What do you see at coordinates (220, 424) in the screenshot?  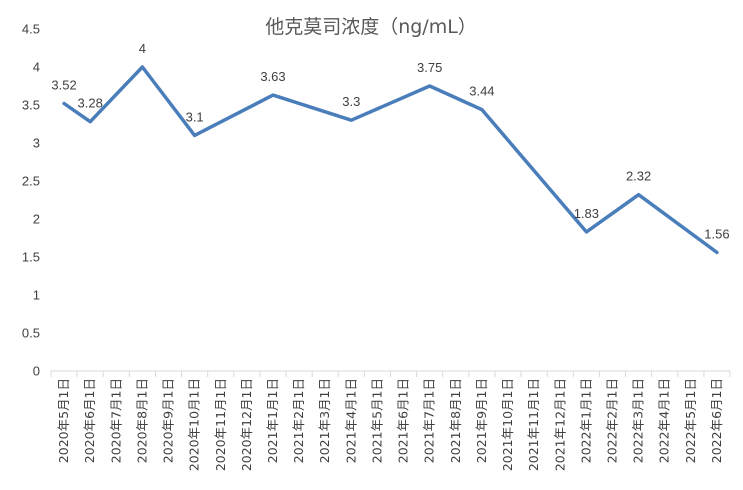 I see `x-tick-label: 2020年11月1日` at bounding box center [220, 424].